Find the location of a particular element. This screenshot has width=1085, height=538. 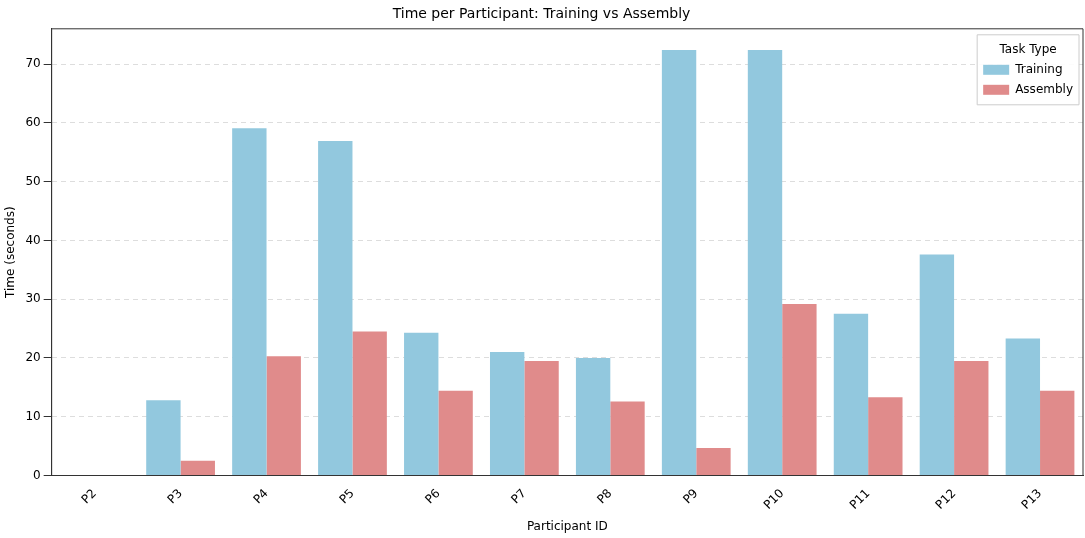

y-tick-label: 0 is located at coordinates (37, 474).